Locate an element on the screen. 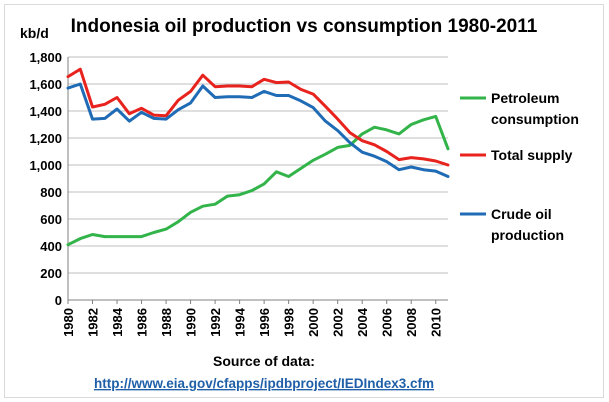  x-tick-label: 2006 is located at coordinates (387, 322).